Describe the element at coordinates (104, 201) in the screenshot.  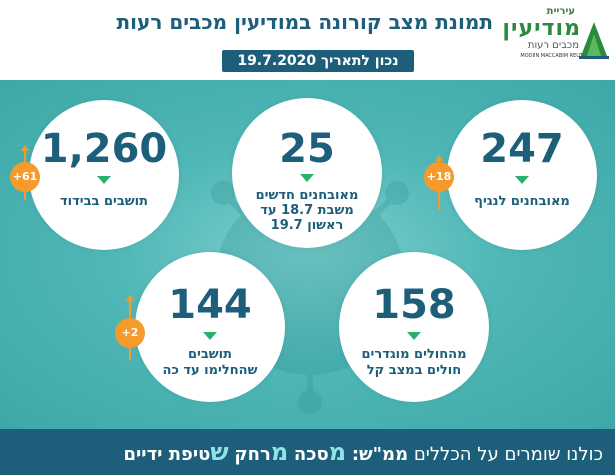
I see `stat-isolation-label: תושבים בבידוד` at that location.